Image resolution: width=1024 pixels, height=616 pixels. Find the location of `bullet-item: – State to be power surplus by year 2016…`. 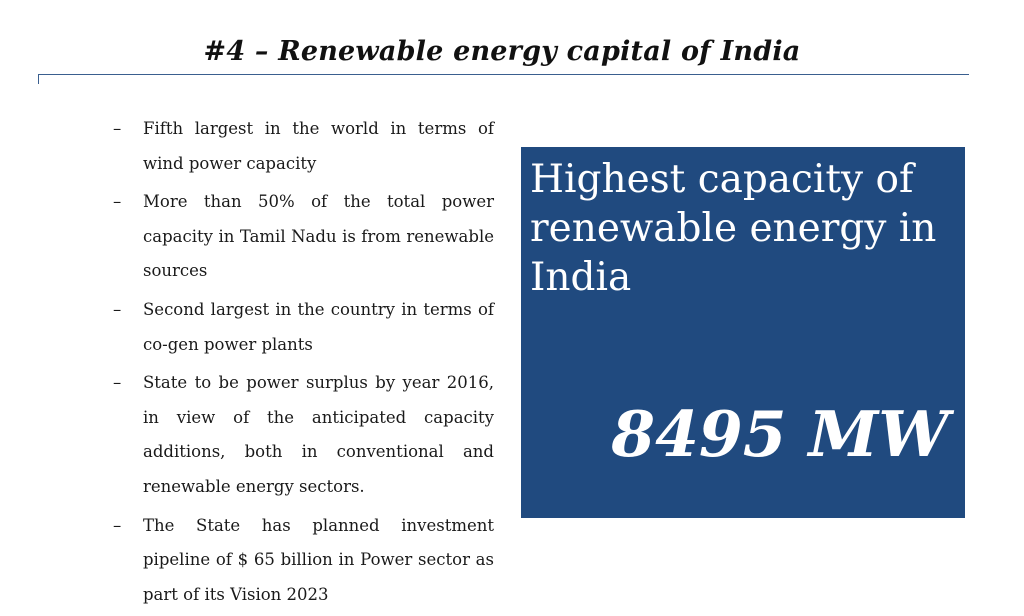

bullet-item: – State to be power surplus by year 2016… is located at coordinates (303, 435).